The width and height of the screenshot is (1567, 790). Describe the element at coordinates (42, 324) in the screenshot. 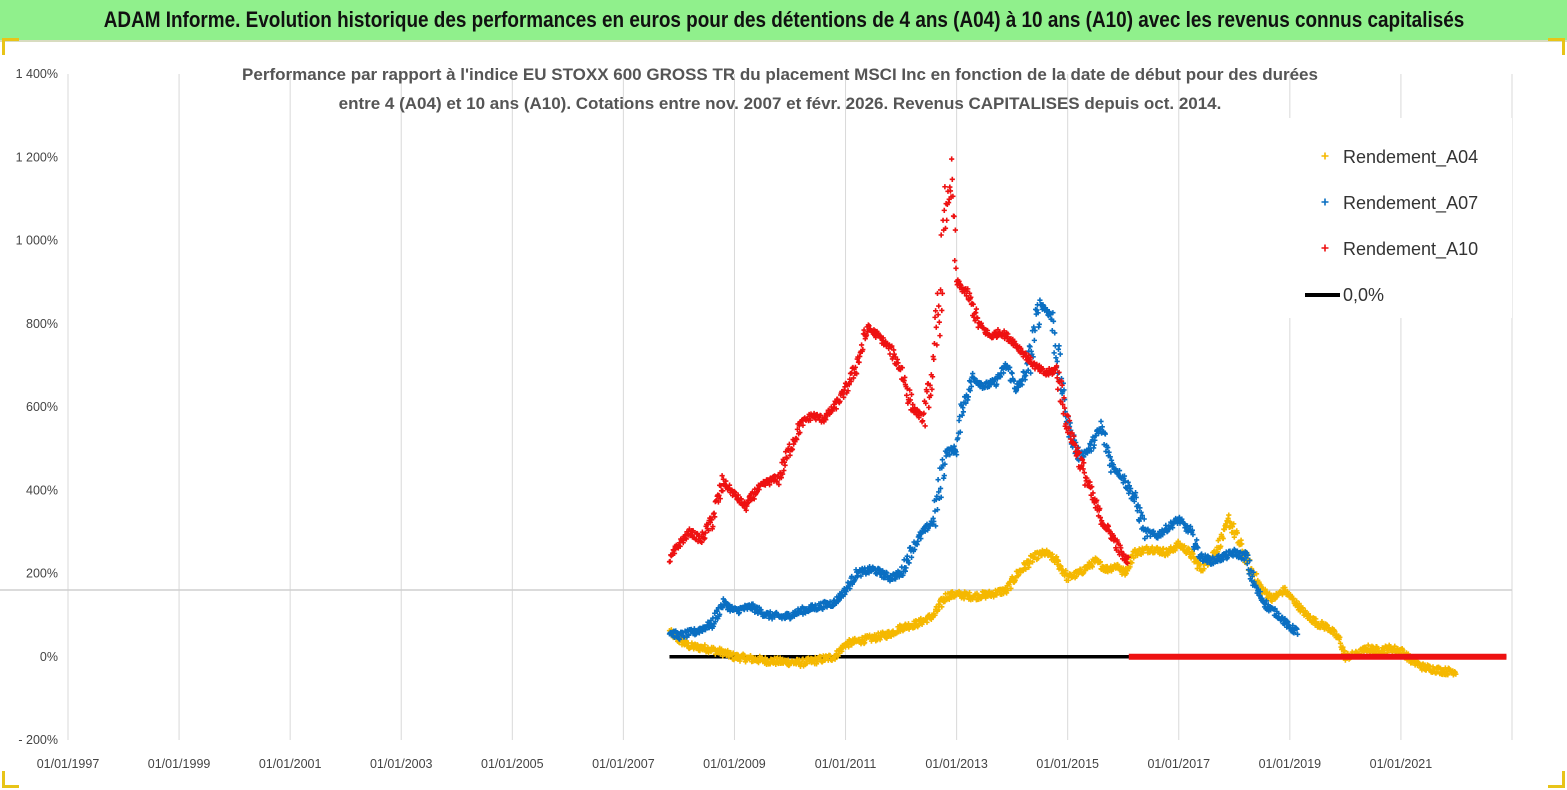

I see `y-tick-label: 800%` at that location.